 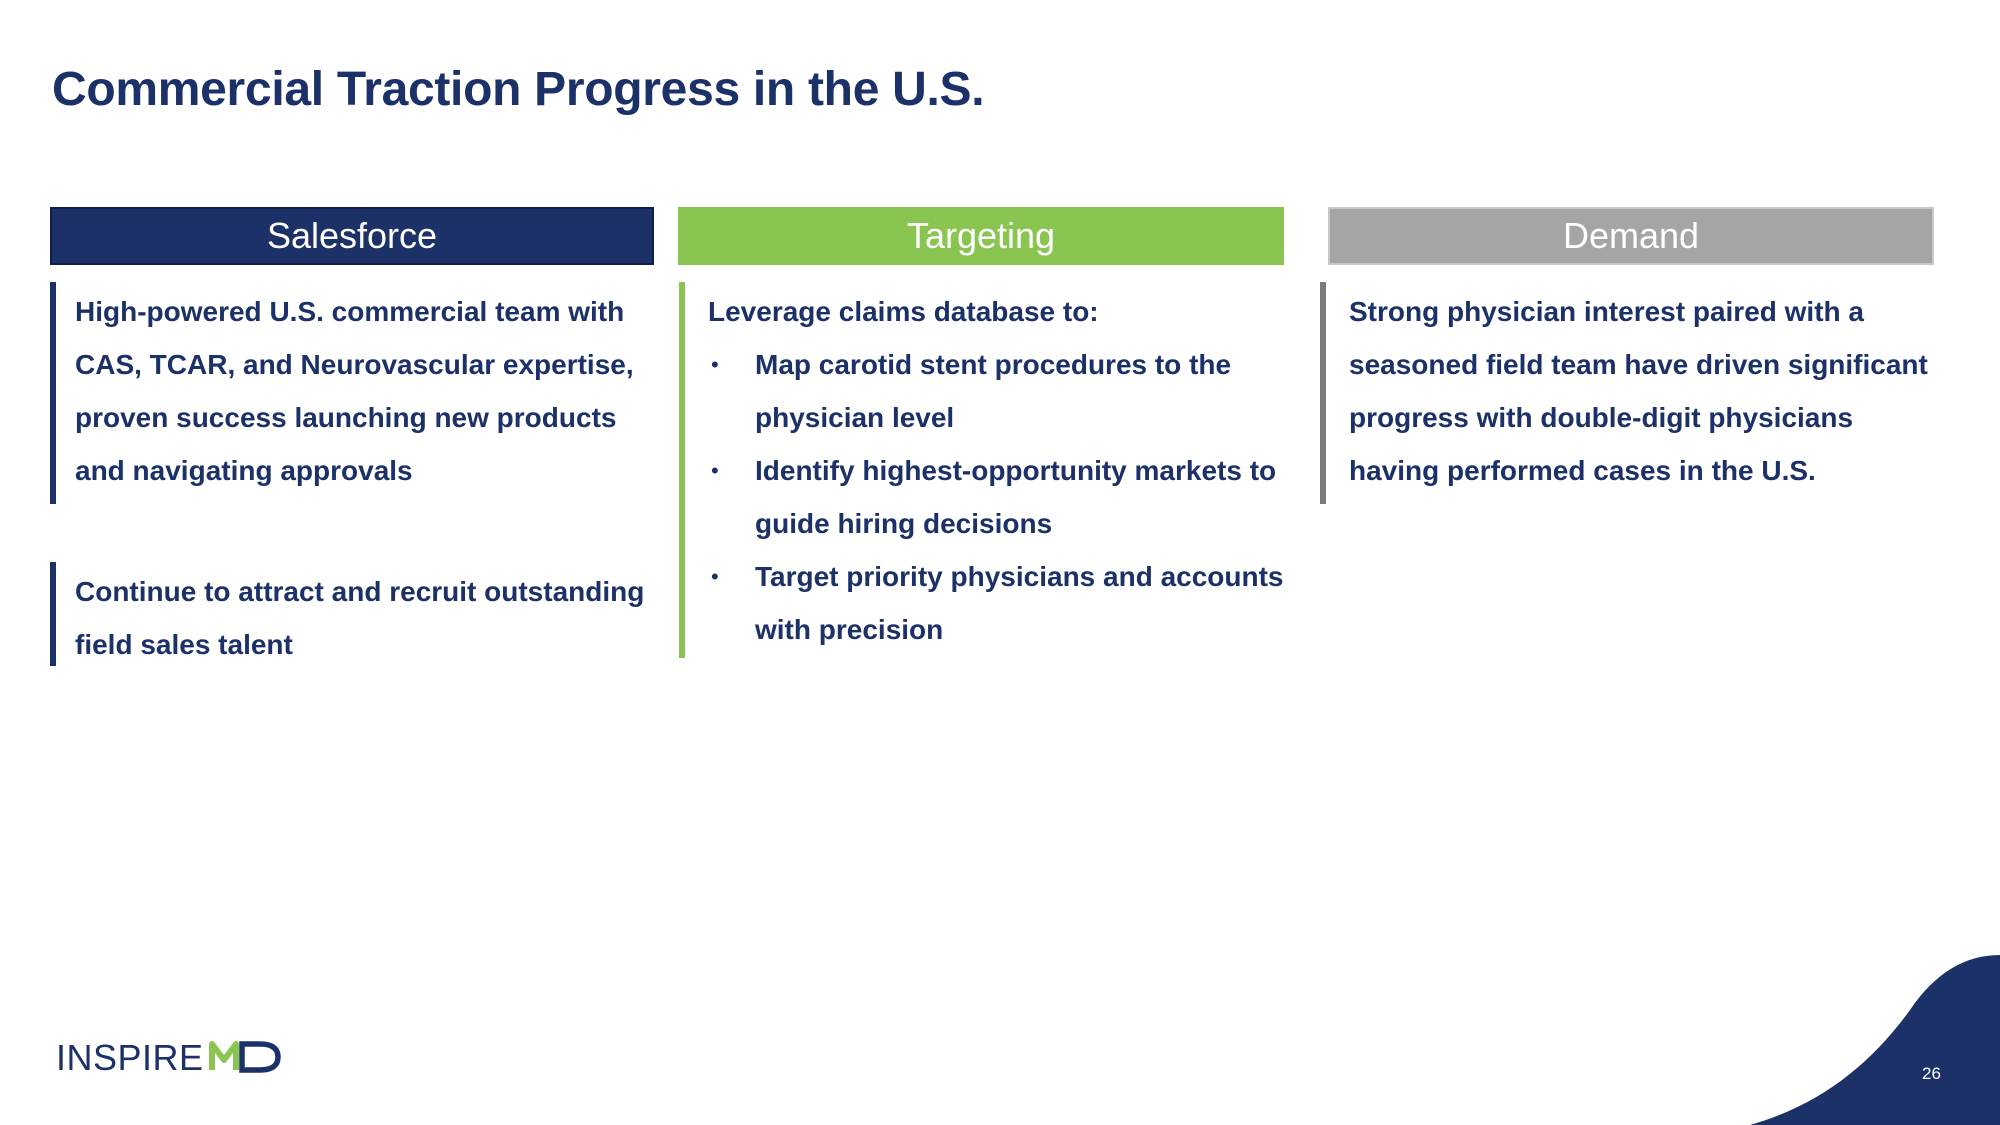 I want to click on svg-text: INSPIRE, so click(x=130, y=1057).